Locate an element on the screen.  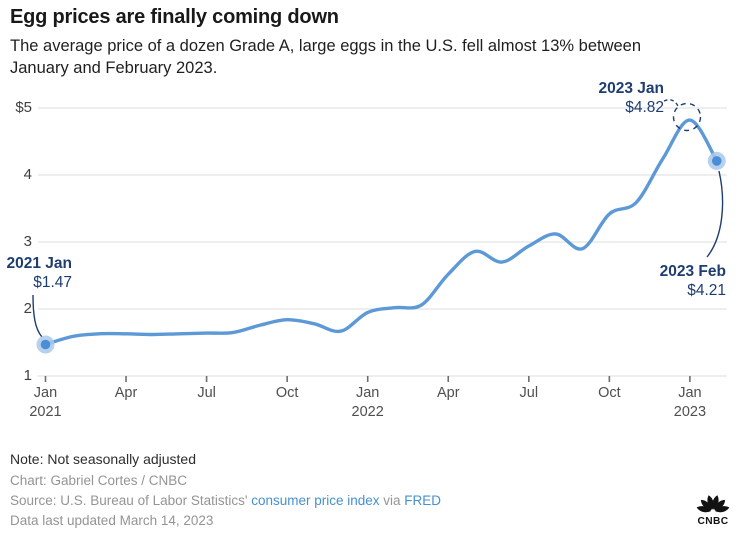
page-title: Egg prices are finally coming down is located at coordinates (174, 17).